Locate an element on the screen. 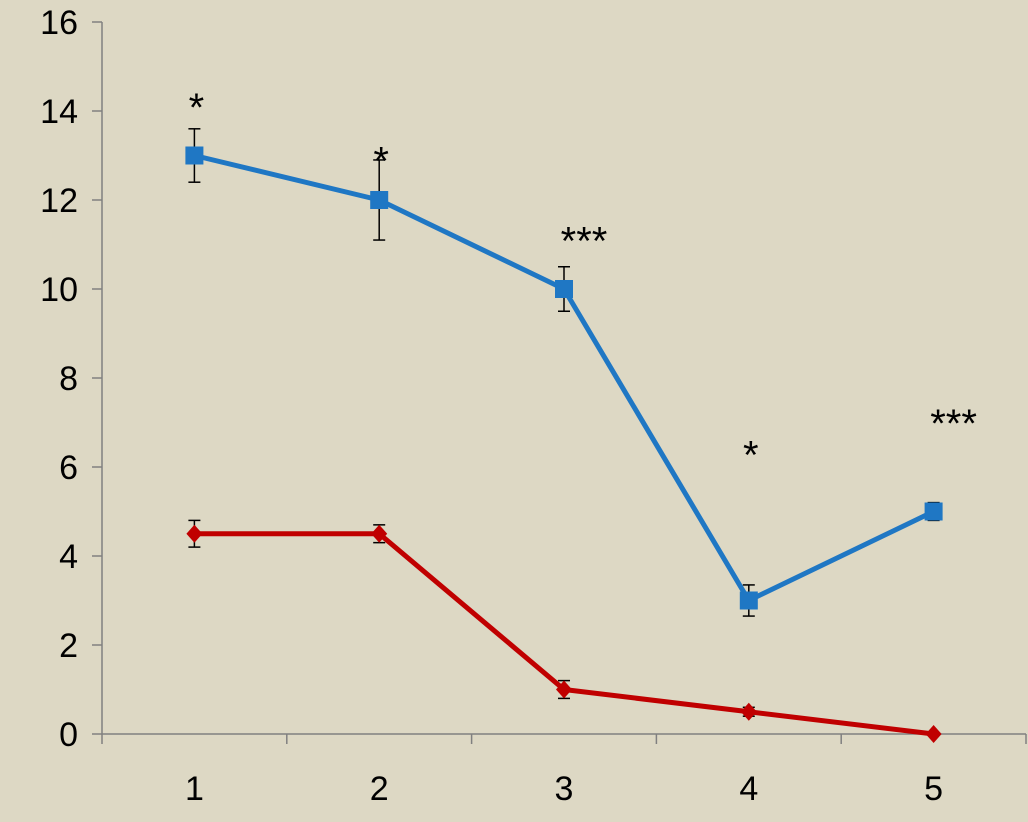 The height and width of the screenshot is (822, 1028). x-tick-label: 5 is located at coordinates (933, 789).